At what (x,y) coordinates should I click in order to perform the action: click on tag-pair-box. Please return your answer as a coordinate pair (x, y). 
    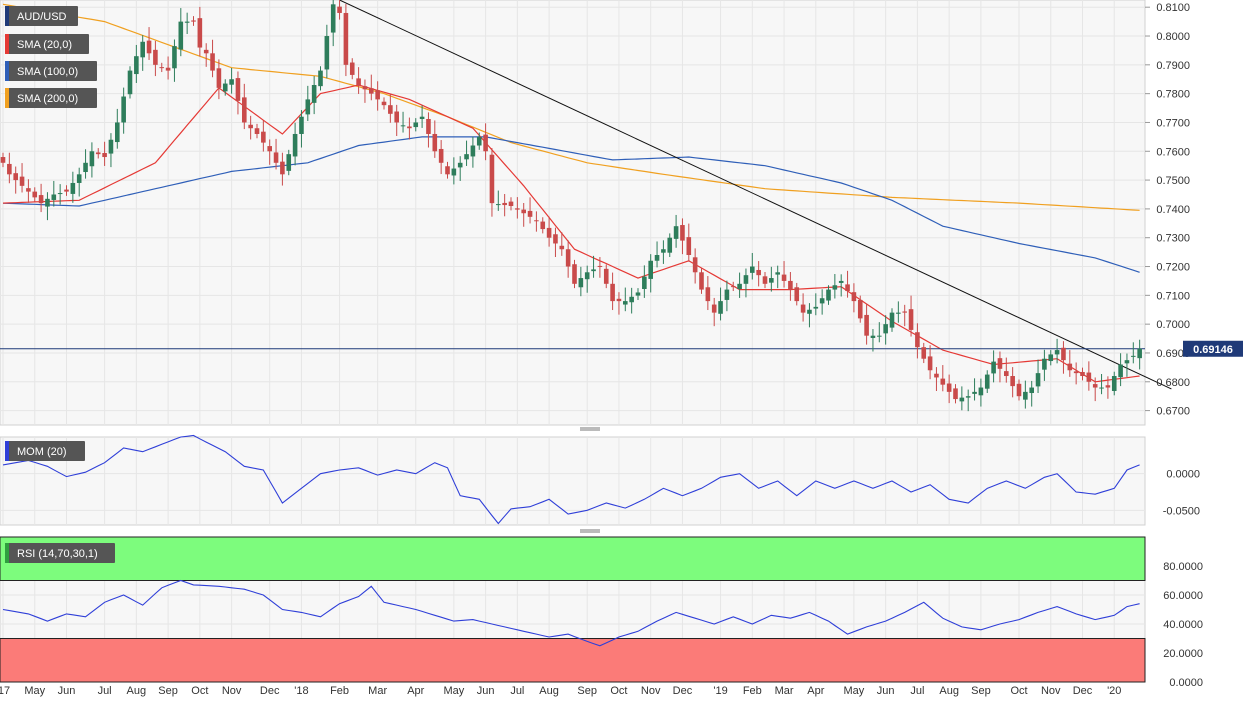
    Looking at the image, I should click on (41, 16).